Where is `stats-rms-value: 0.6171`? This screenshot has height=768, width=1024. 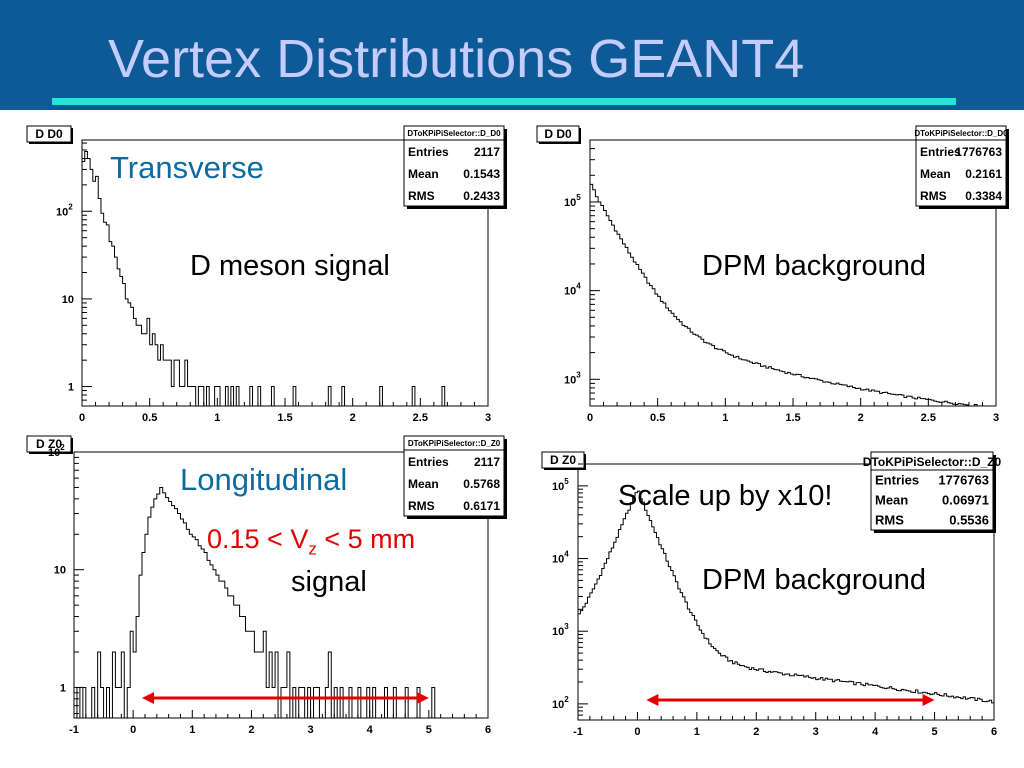
stats-rms-value: 0.6171 is located at coordinates (481, 506).